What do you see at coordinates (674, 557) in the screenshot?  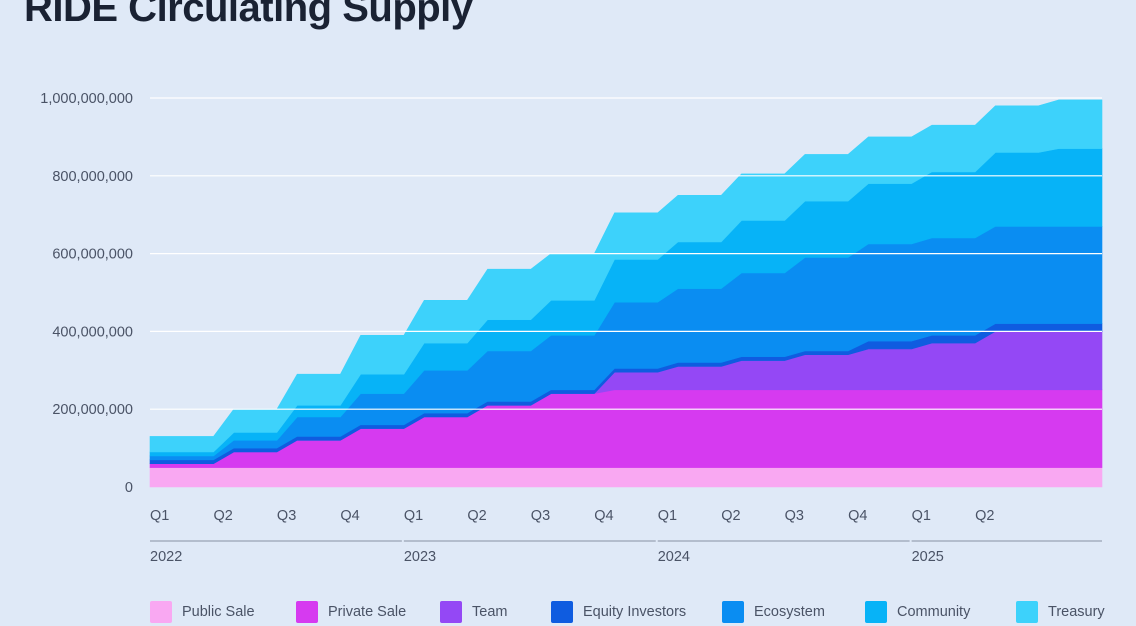 I see `year-label: 2024` at bounding box center [674, 557].